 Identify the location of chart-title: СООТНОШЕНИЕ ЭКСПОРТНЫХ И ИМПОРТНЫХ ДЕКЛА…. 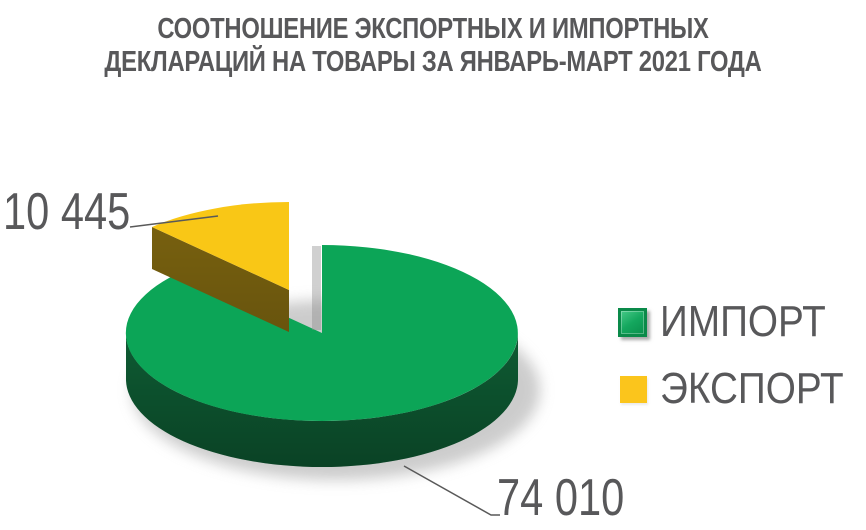
(433, 46).